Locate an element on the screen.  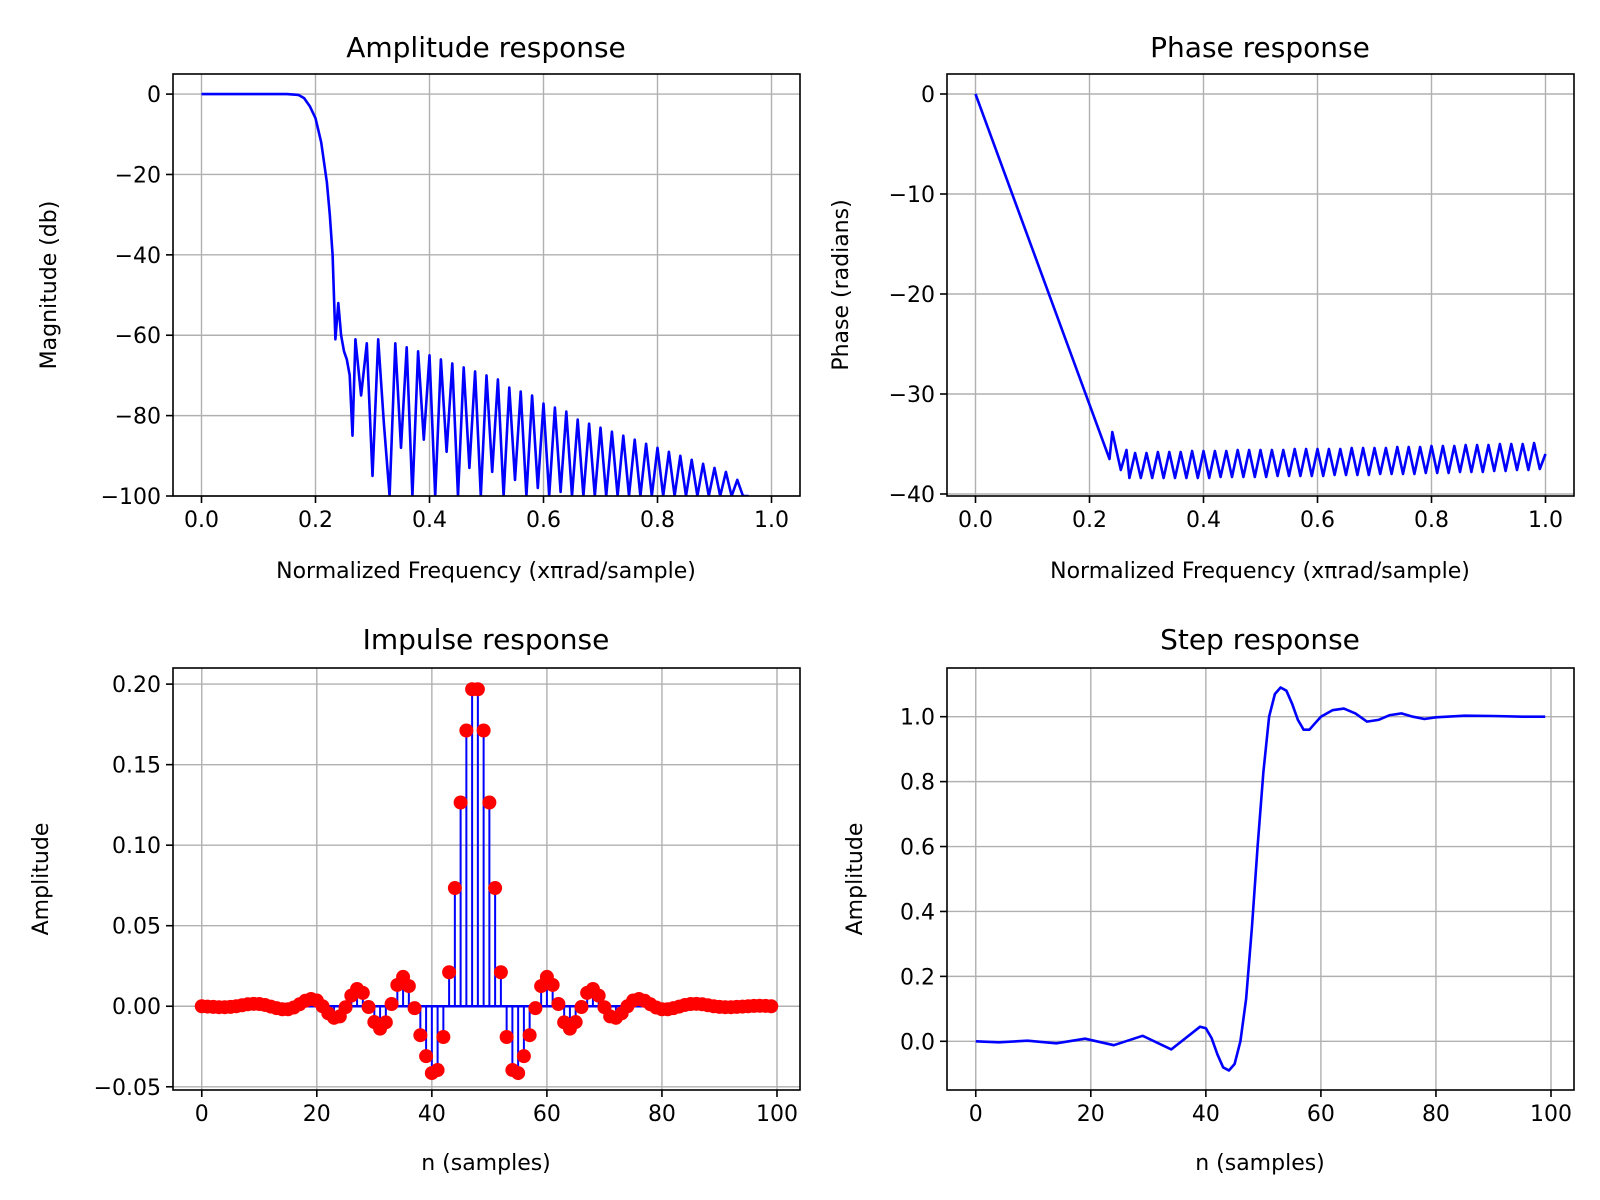
step-series-line is located at coordinates (1260, 879).